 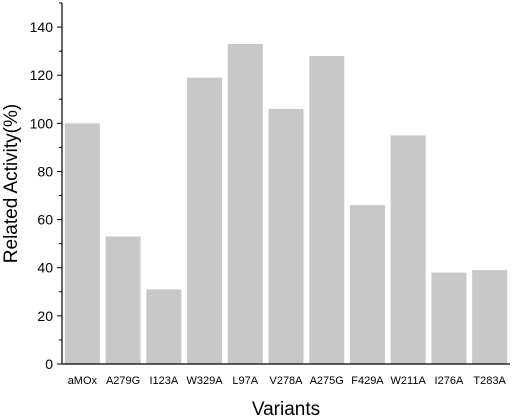 What do you see at coordinates (123, 381) in the screenshot?
I see `x-tick-label: A279G` at bounding box center [123, 381].